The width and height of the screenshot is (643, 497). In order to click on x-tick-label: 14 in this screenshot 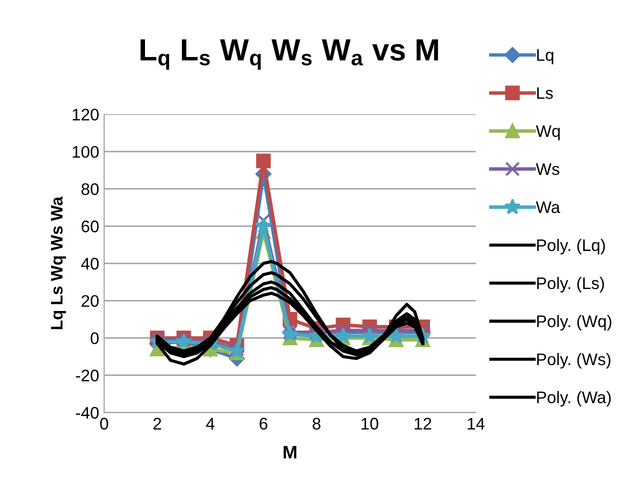, I will do `click(476, 424)`.